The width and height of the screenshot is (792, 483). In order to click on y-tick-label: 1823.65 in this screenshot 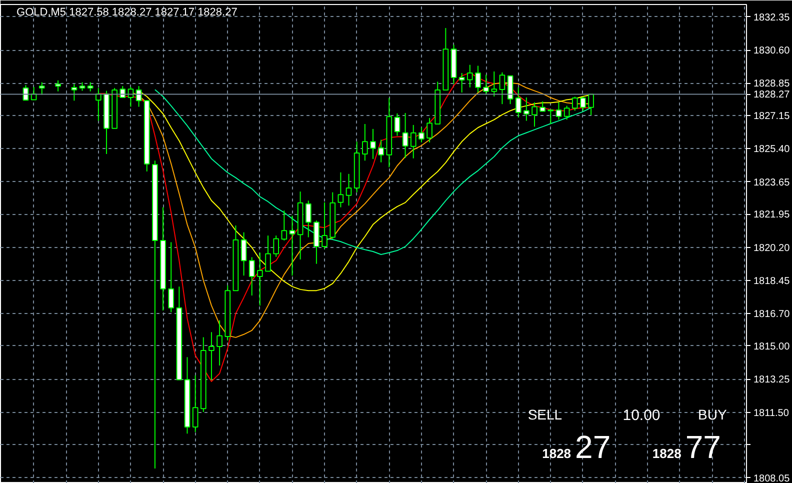, I will do `click(772, 182)`.